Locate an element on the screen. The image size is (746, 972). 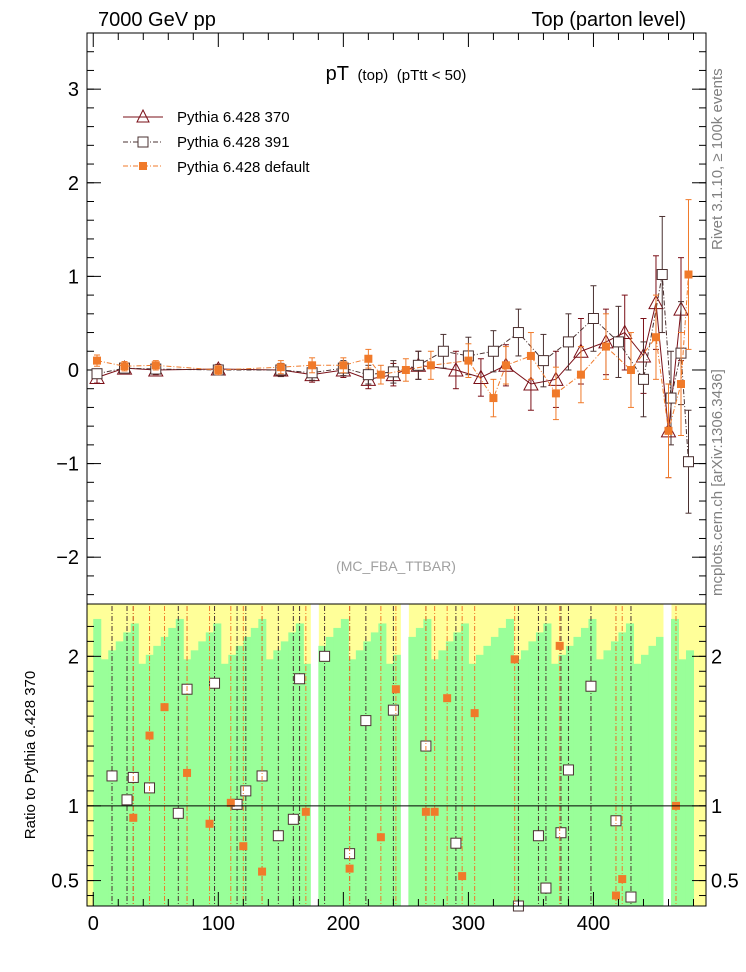
x-tick-label: 300 is located at coordinates (468, 924).